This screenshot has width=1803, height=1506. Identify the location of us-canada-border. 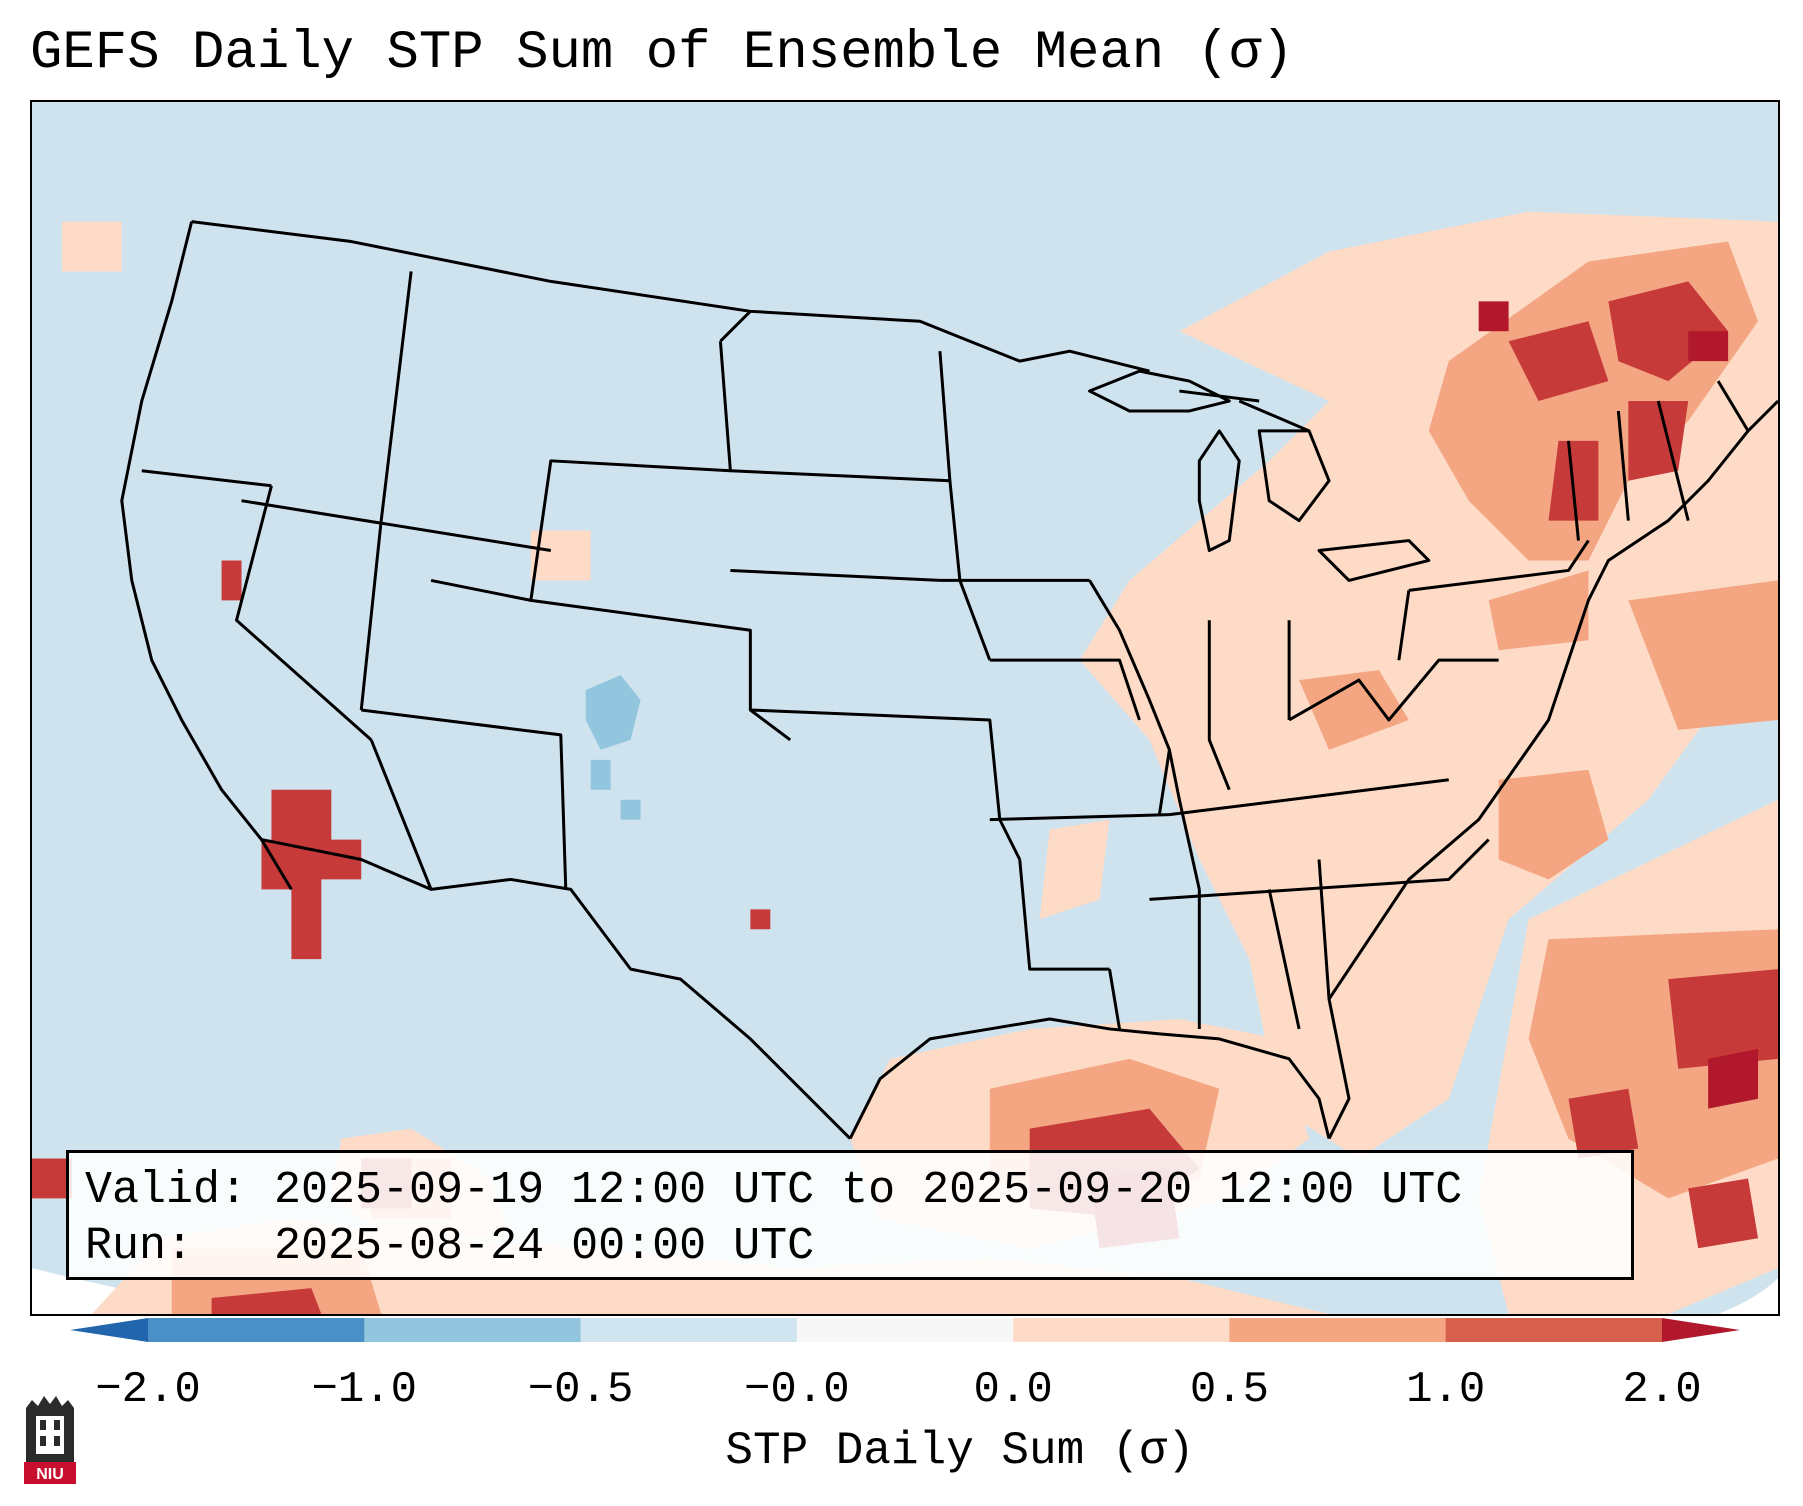
(670, 296).